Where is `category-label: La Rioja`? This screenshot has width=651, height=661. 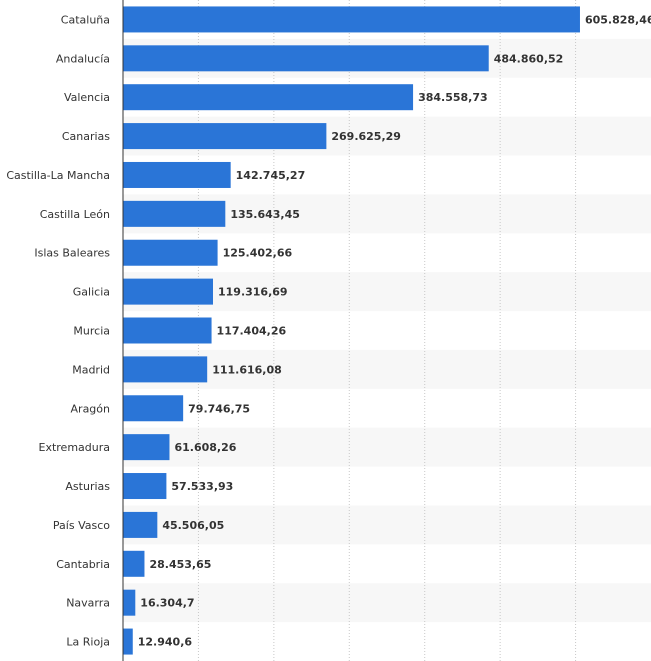
category-label: La Rioja is located at coordinates (88, 642).